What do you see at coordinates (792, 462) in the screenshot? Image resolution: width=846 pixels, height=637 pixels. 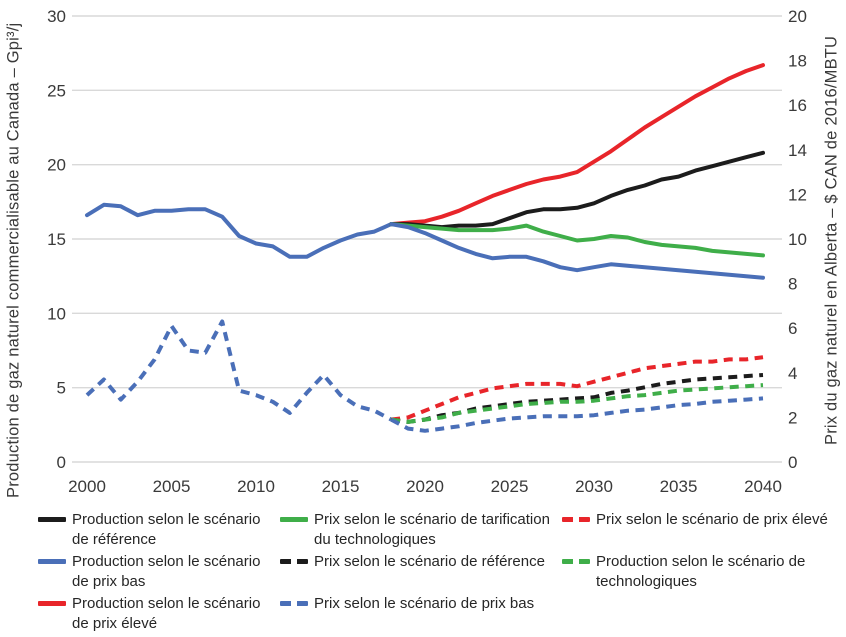 I see `right-axis-tick-label: 0` at bounding box center [792, 462].